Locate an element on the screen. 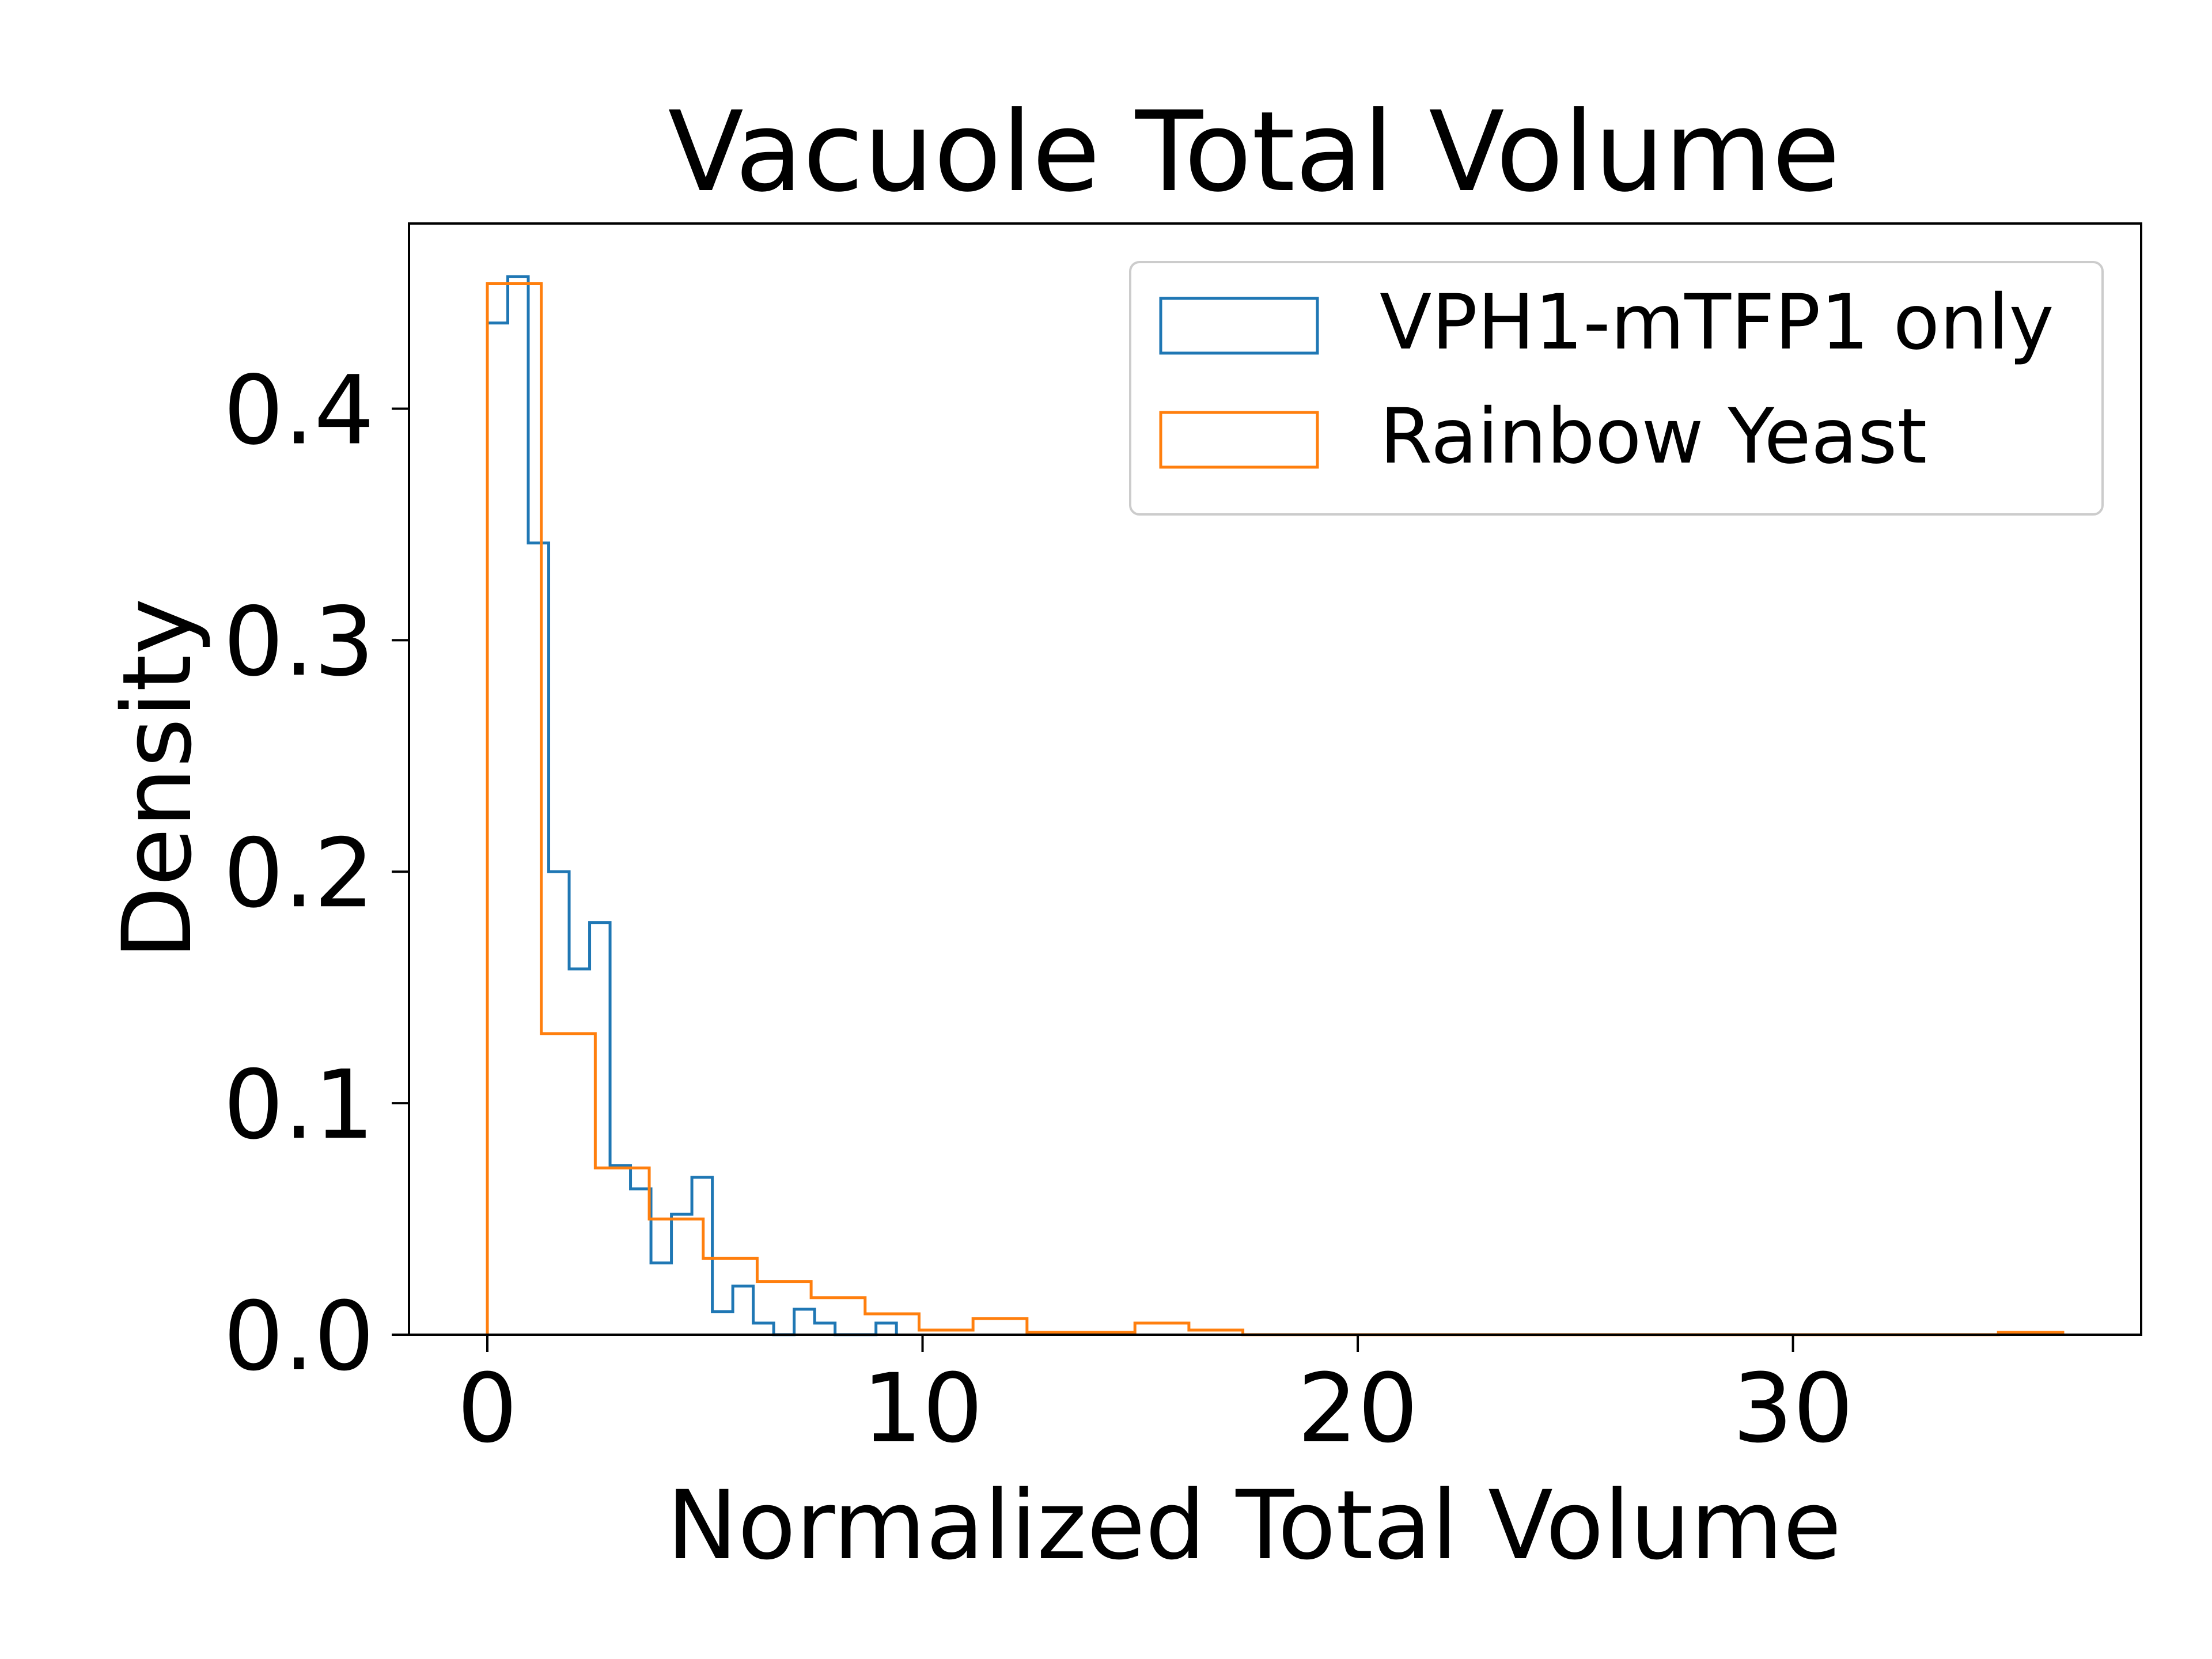  y-axis-ticks: 0.0 0.1 0.2 0.3 0.4 is located at coordinates (316, 873).